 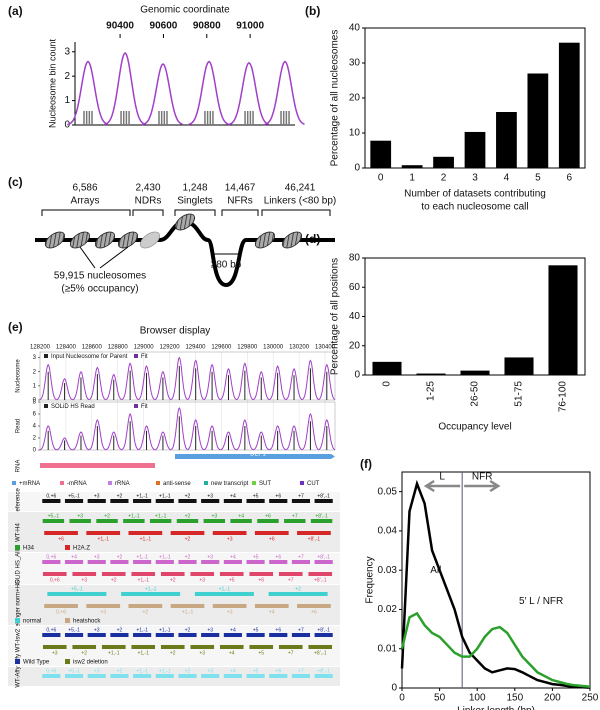 I want to click on y-tick-label: 40, so click(x=355, y=316).